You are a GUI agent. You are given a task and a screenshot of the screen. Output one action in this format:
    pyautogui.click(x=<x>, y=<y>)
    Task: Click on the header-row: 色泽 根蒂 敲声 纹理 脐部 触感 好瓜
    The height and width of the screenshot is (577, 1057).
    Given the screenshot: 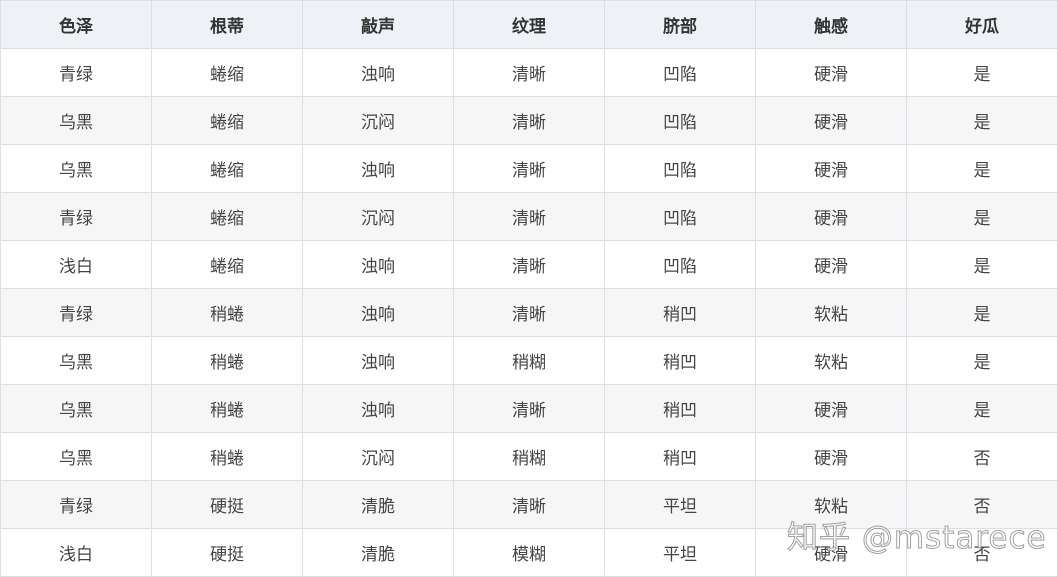 What is the action you would take?
    pyautogui.click(x=528, y=24)
    